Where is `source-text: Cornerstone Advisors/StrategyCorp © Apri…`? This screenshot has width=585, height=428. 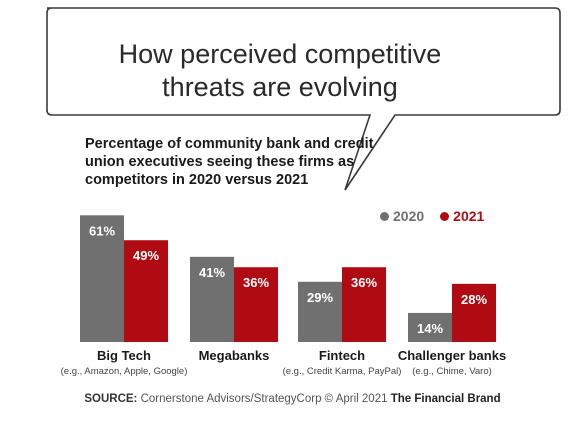 source-text: Cornerstone Advisors/StrategyCorp © Apri… is located at coordinates (264, 399).